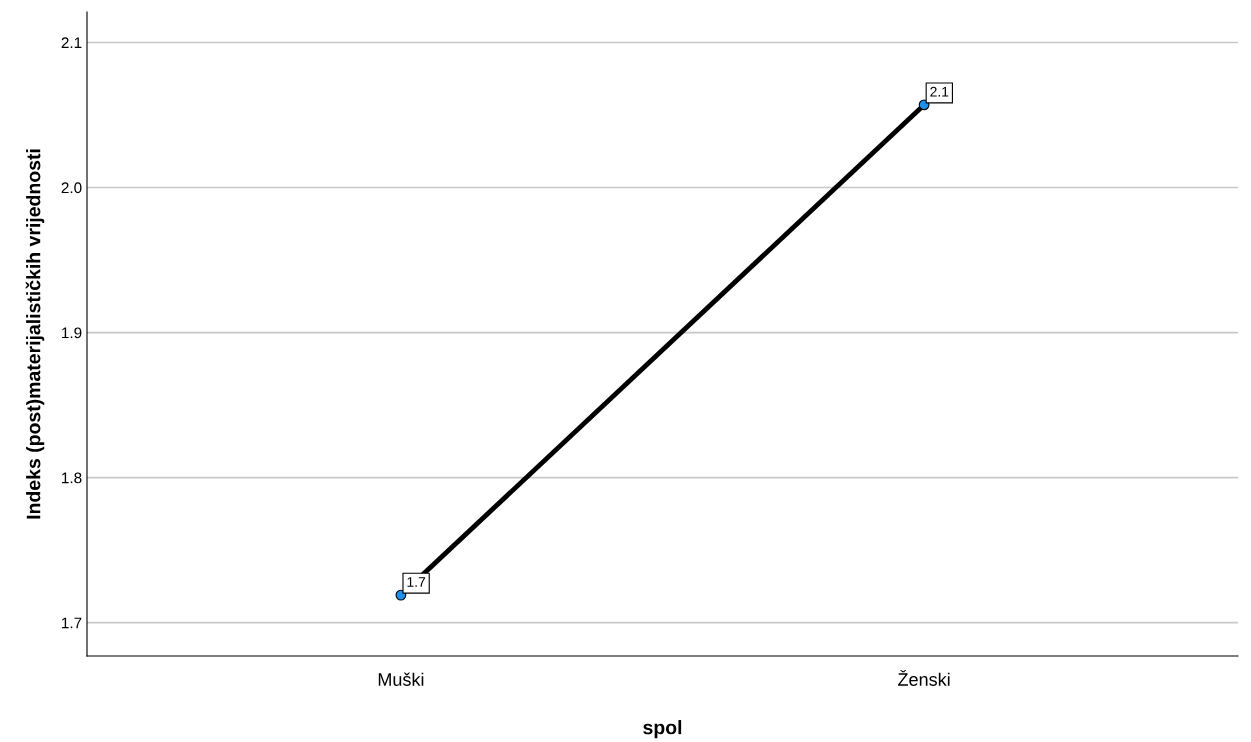 The image size is (1251, 742). What do you see at coordinates (35, 334) in the screenshot?
I see `y-axis-title: Indeks (post)materijalističkih vrijednosti` at bounding box center [35, 334].